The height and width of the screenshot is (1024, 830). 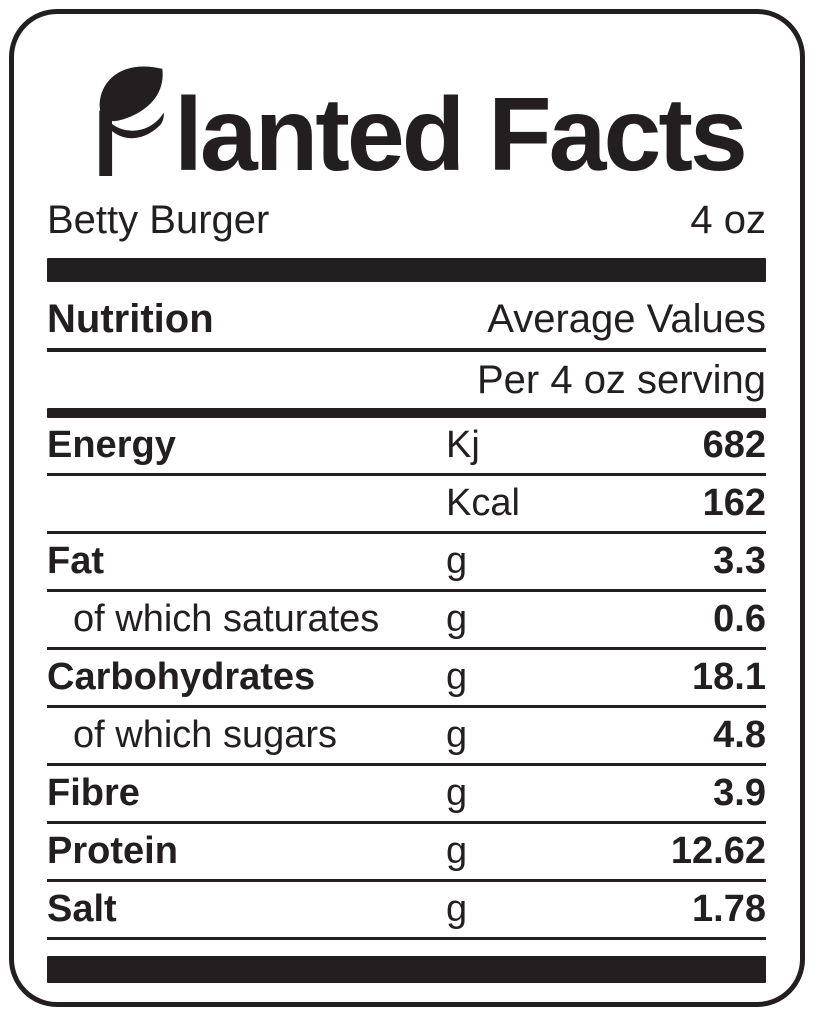 What do you see at coordinates (406, 270) in the screenshot?
I see `divider-bar-top` at bounding box center [406, 270].